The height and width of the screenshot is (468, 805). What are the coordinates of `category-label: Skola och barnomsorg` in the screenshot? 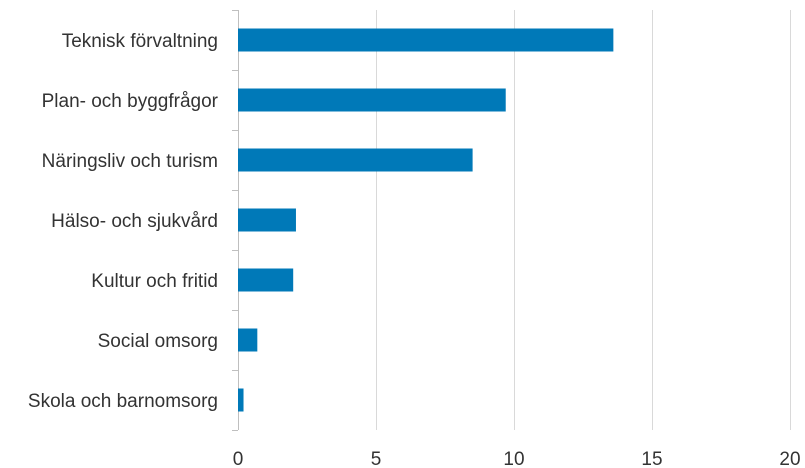 It's located at (123, 401).